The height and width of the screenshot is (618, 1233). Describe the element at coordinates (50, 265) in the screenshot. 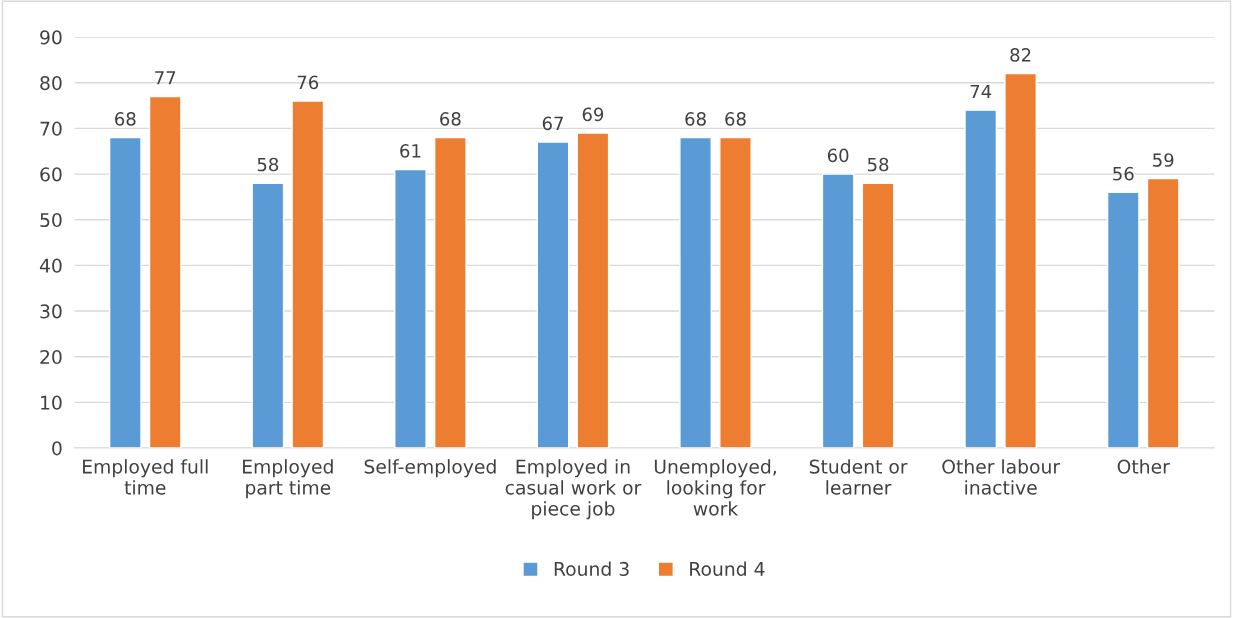

I see `y-tick-label: 40` at that location.